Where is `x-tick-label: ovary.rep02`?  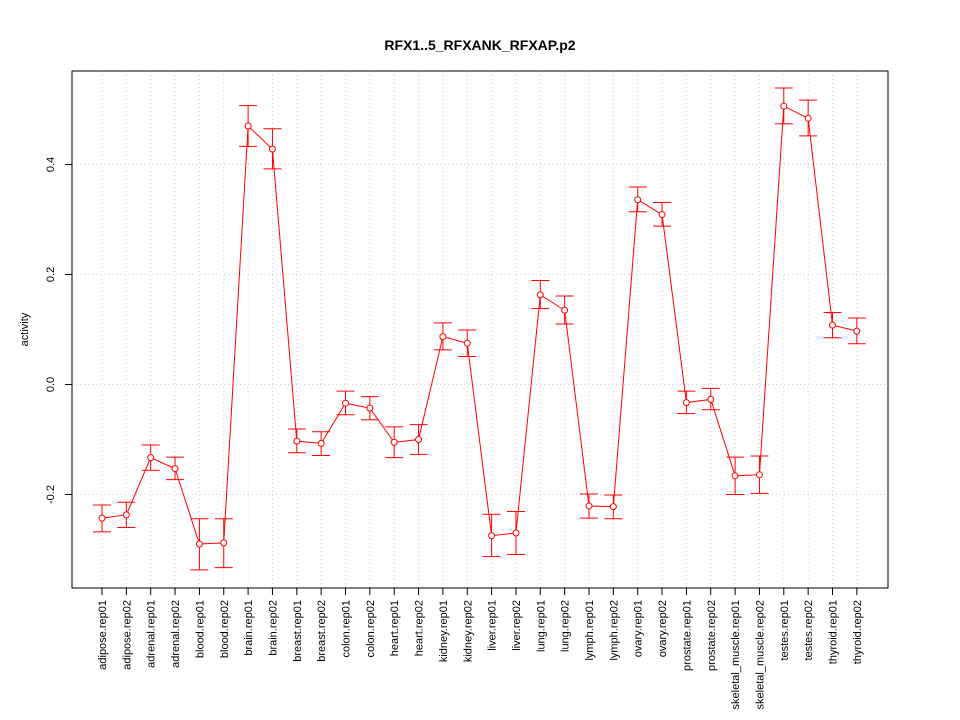
x-tick-label: ovary.rep02 is located at coordinates (663, 628).